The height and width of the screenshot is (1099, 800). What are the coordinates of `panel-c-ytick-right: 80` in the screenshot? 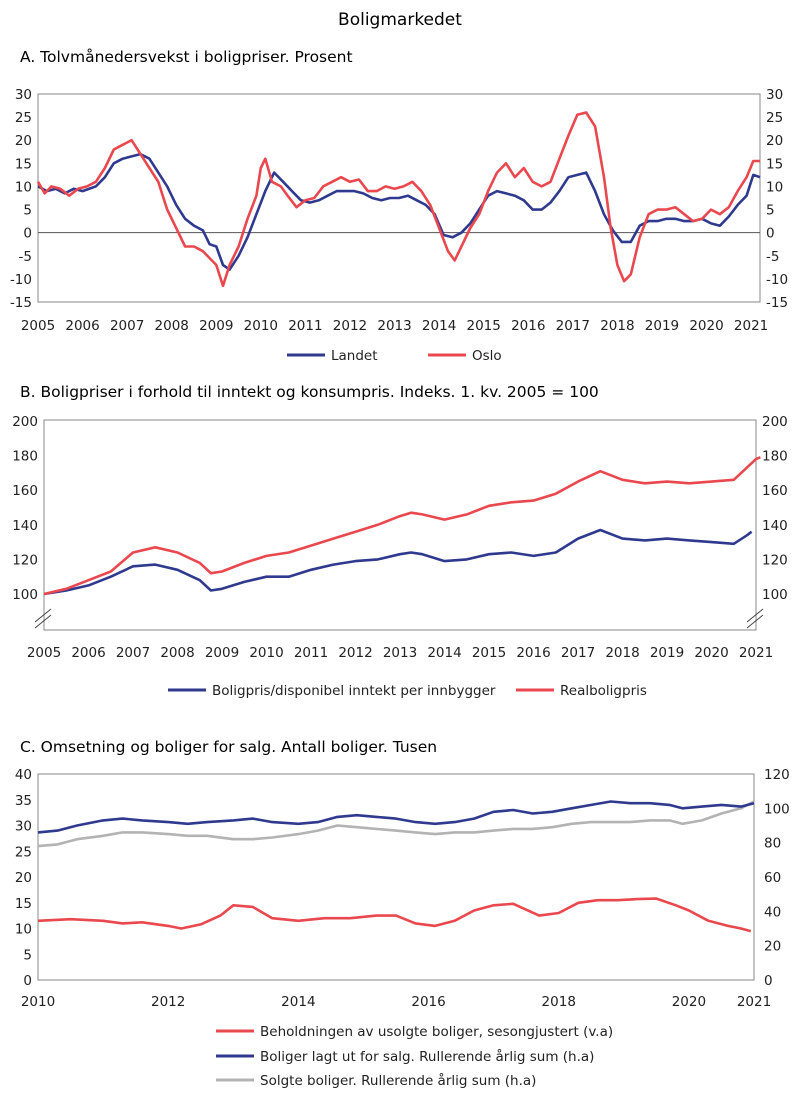 It's located at (772, 844).